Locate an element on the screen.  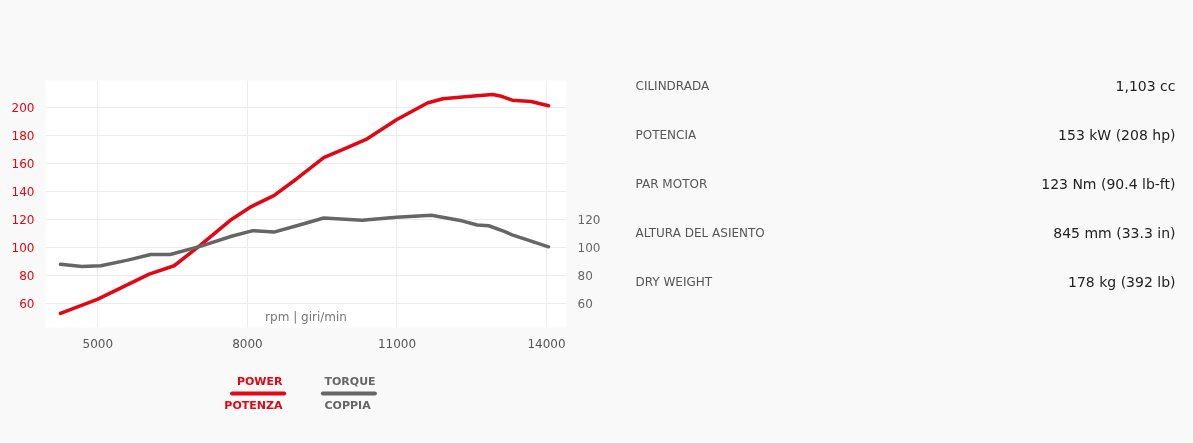
y-tick-label: 160 is located at coordinates (23, 163).